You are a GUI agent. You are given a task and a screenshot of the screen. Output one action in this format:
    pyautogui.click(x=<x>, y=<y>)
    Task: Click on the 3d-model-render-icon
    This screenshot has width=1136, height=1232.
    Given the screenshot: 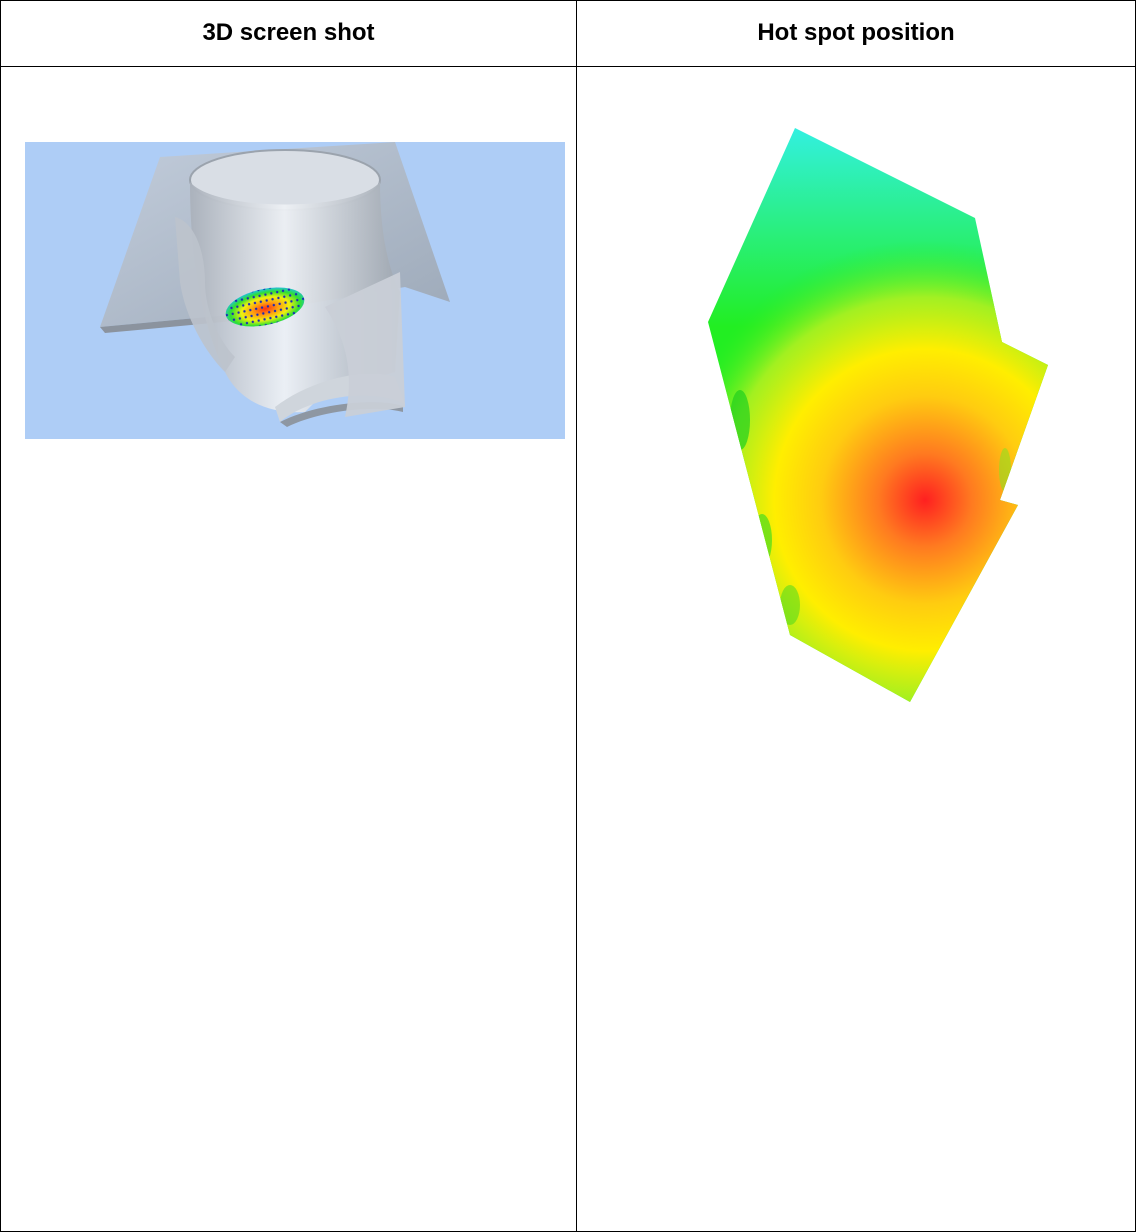 What is the action you would take?
    pyautogui.click(x=295, y=290)
    